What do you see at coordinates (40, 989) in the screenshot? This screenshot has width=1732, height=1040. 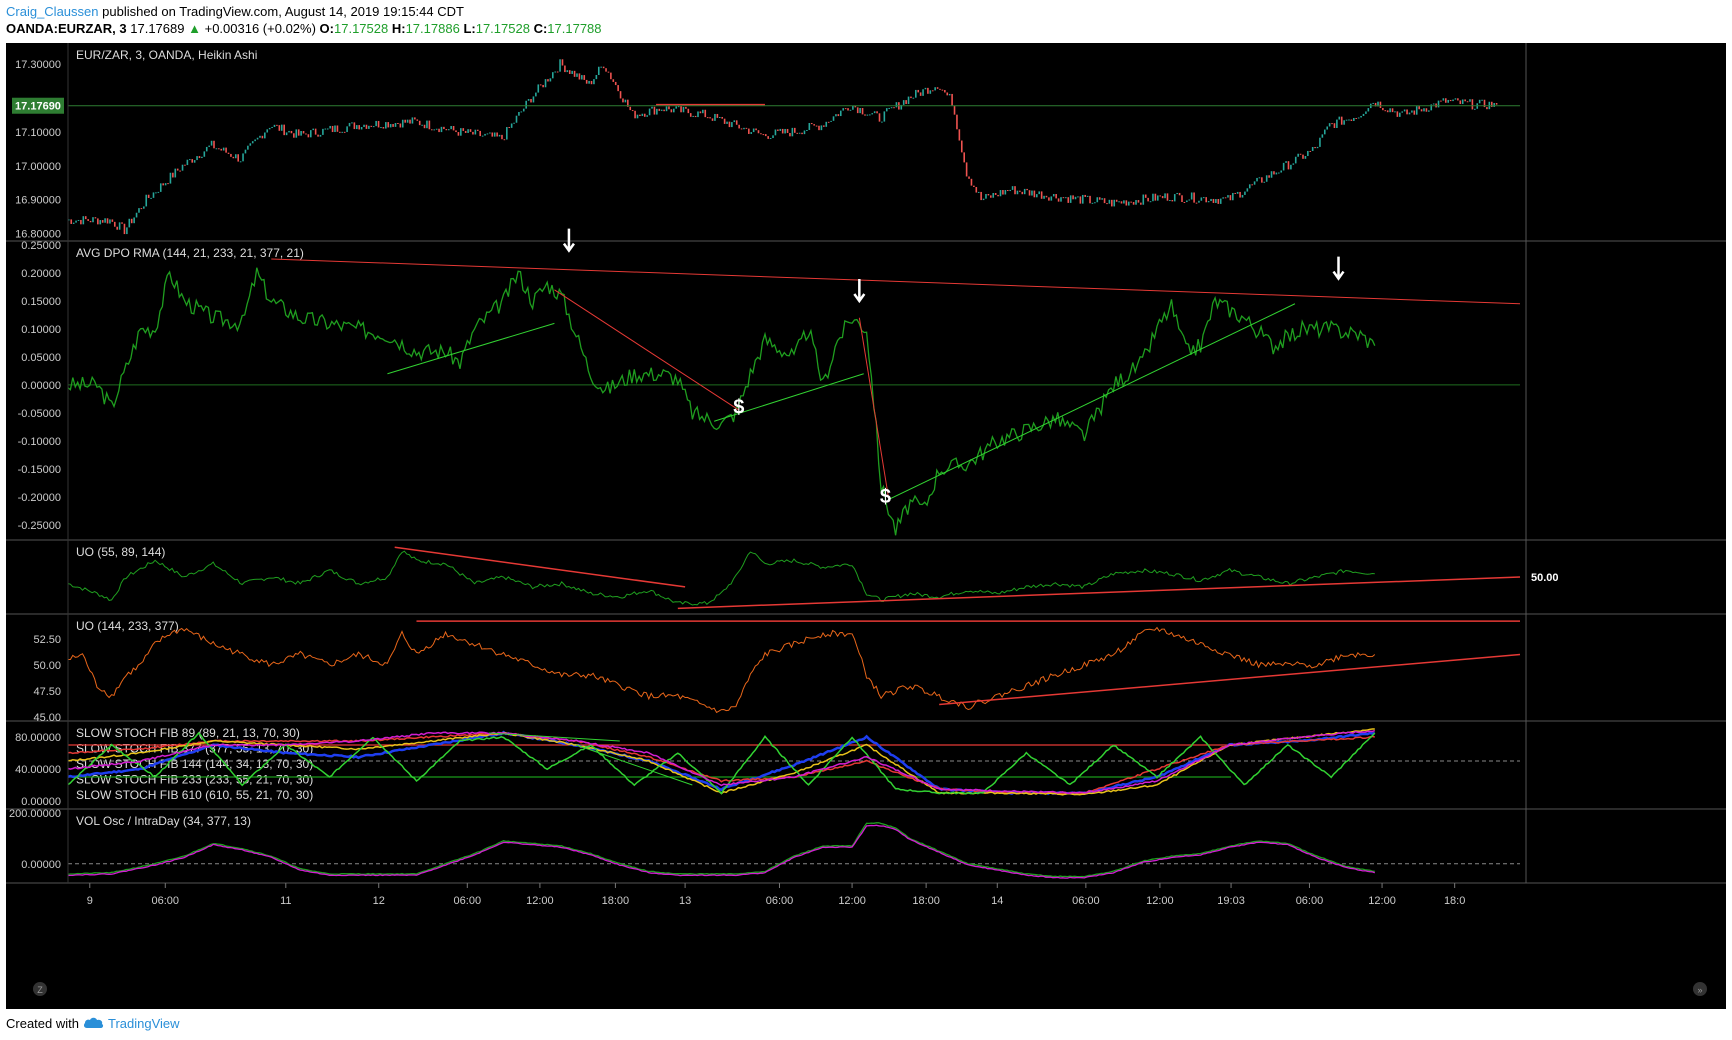 I see `zoom-button` at bounding box center [40, 989].